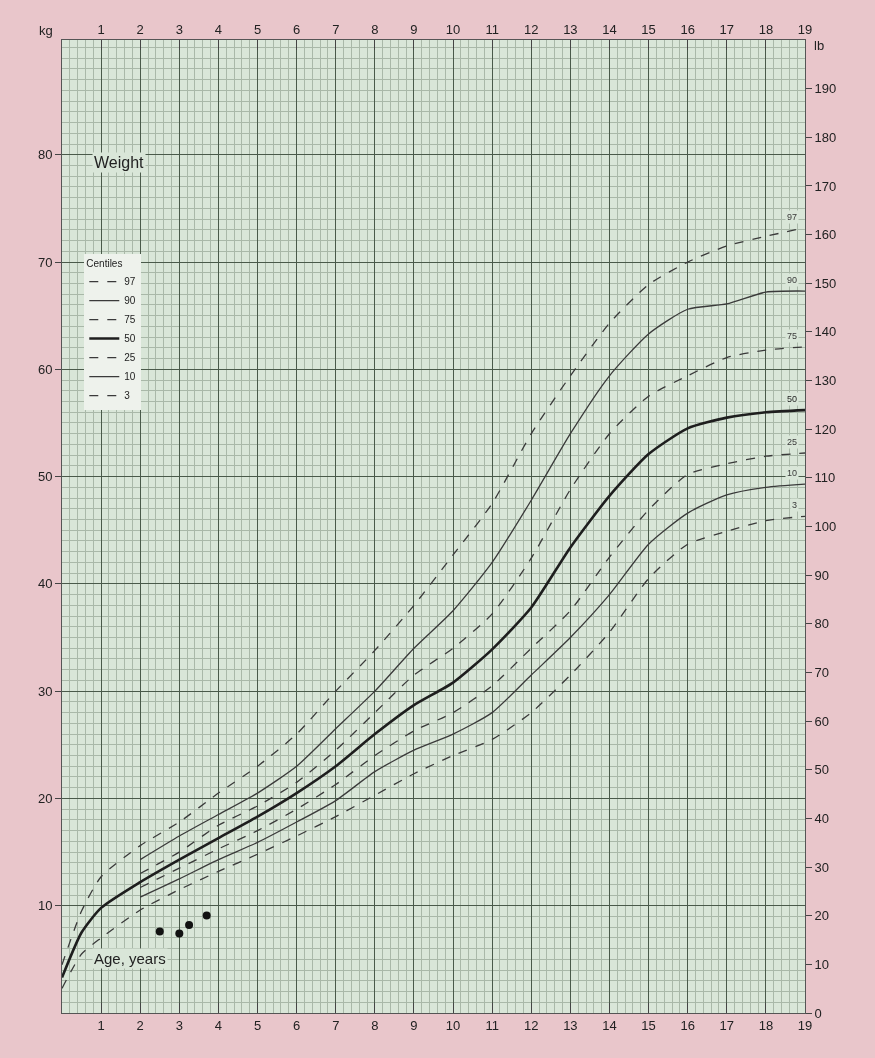  Describe the element at coordinates (822, 672) in the screenshot. I see `y2-tick-label: 70` at that location.